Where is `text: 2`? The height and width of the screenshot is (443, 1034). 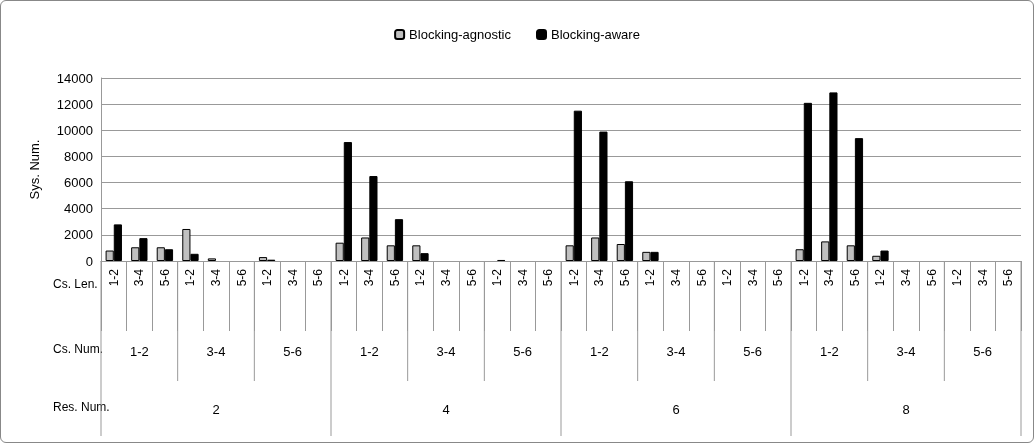
text: 2 is located at coordinates (216, 409).